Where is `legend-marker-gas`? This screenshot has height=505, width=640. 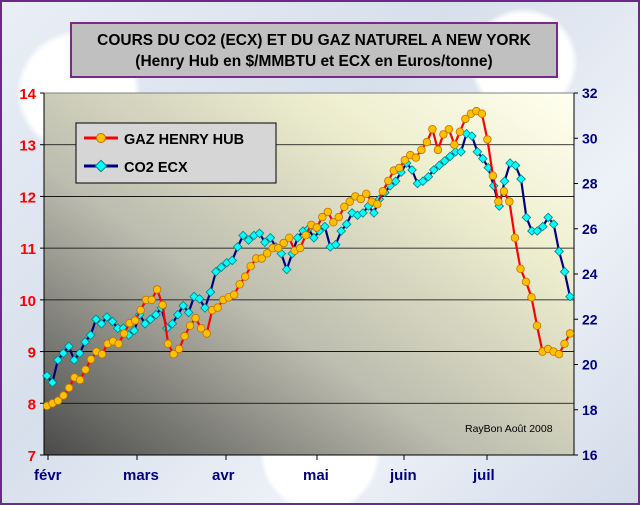 legend-marker-gas is located at coordinates (101, 138).